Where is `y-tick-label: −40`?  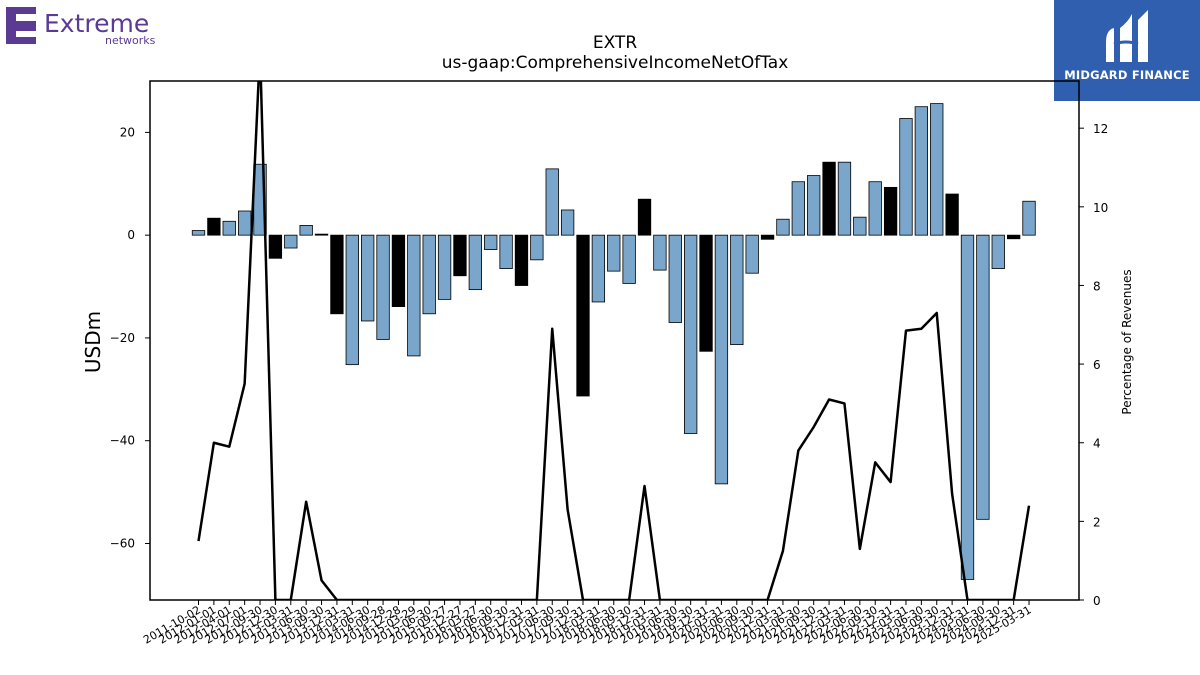 y-tick-label: −40 is located at coordinates (122, 441).